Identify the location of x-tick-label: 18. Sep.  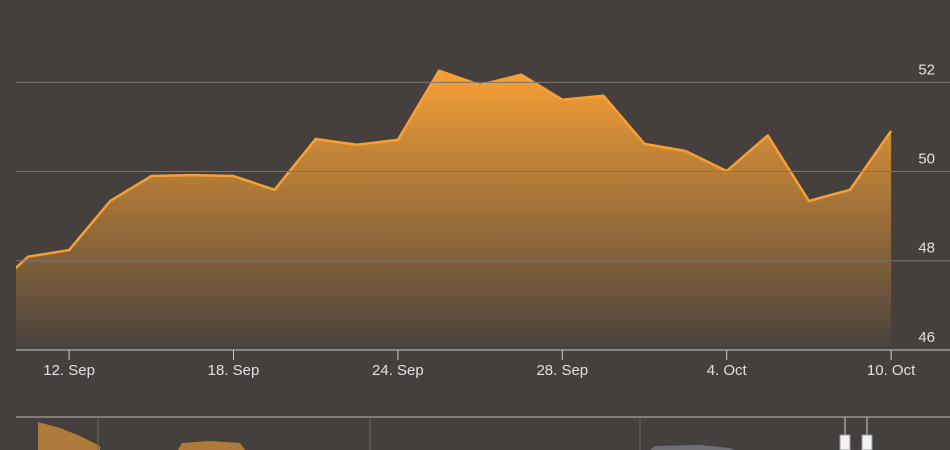
(234, 370).